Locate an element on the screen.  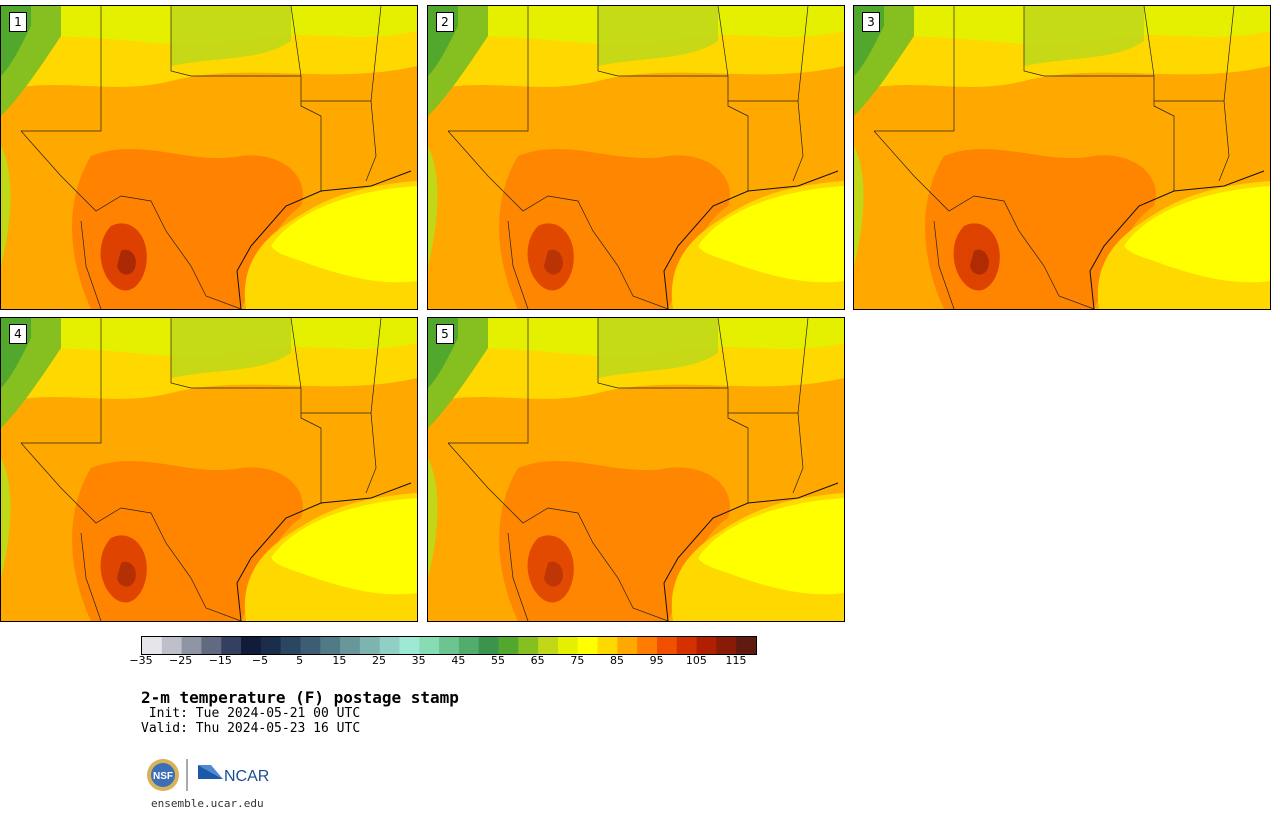
logos: NSF NCAR is located at coordinates (208, 775).